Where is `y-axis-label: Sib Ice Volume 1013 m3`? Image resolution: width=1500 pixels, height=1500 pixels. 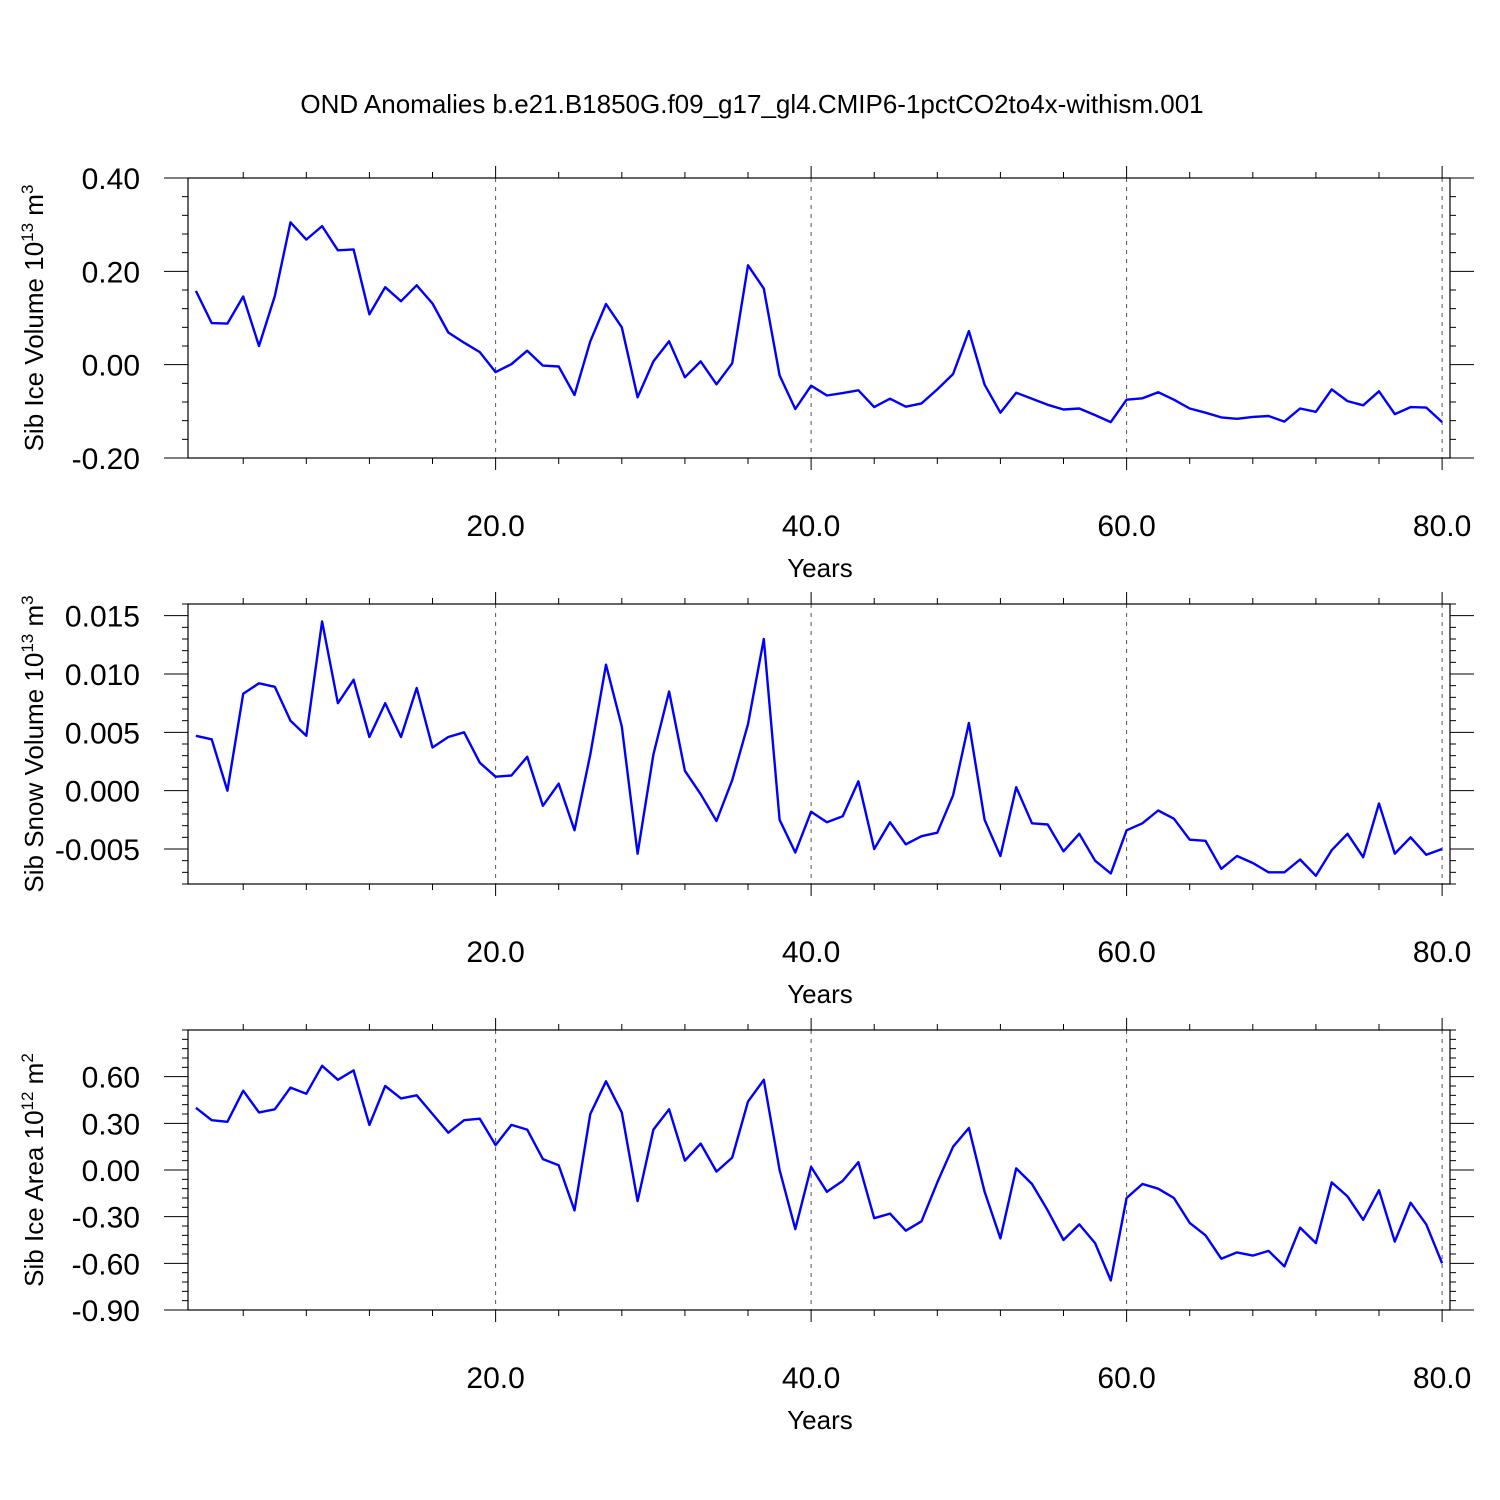
y-axis-label: Sib Ice Volume 1013 m3 is located at coordinates (33, 318).